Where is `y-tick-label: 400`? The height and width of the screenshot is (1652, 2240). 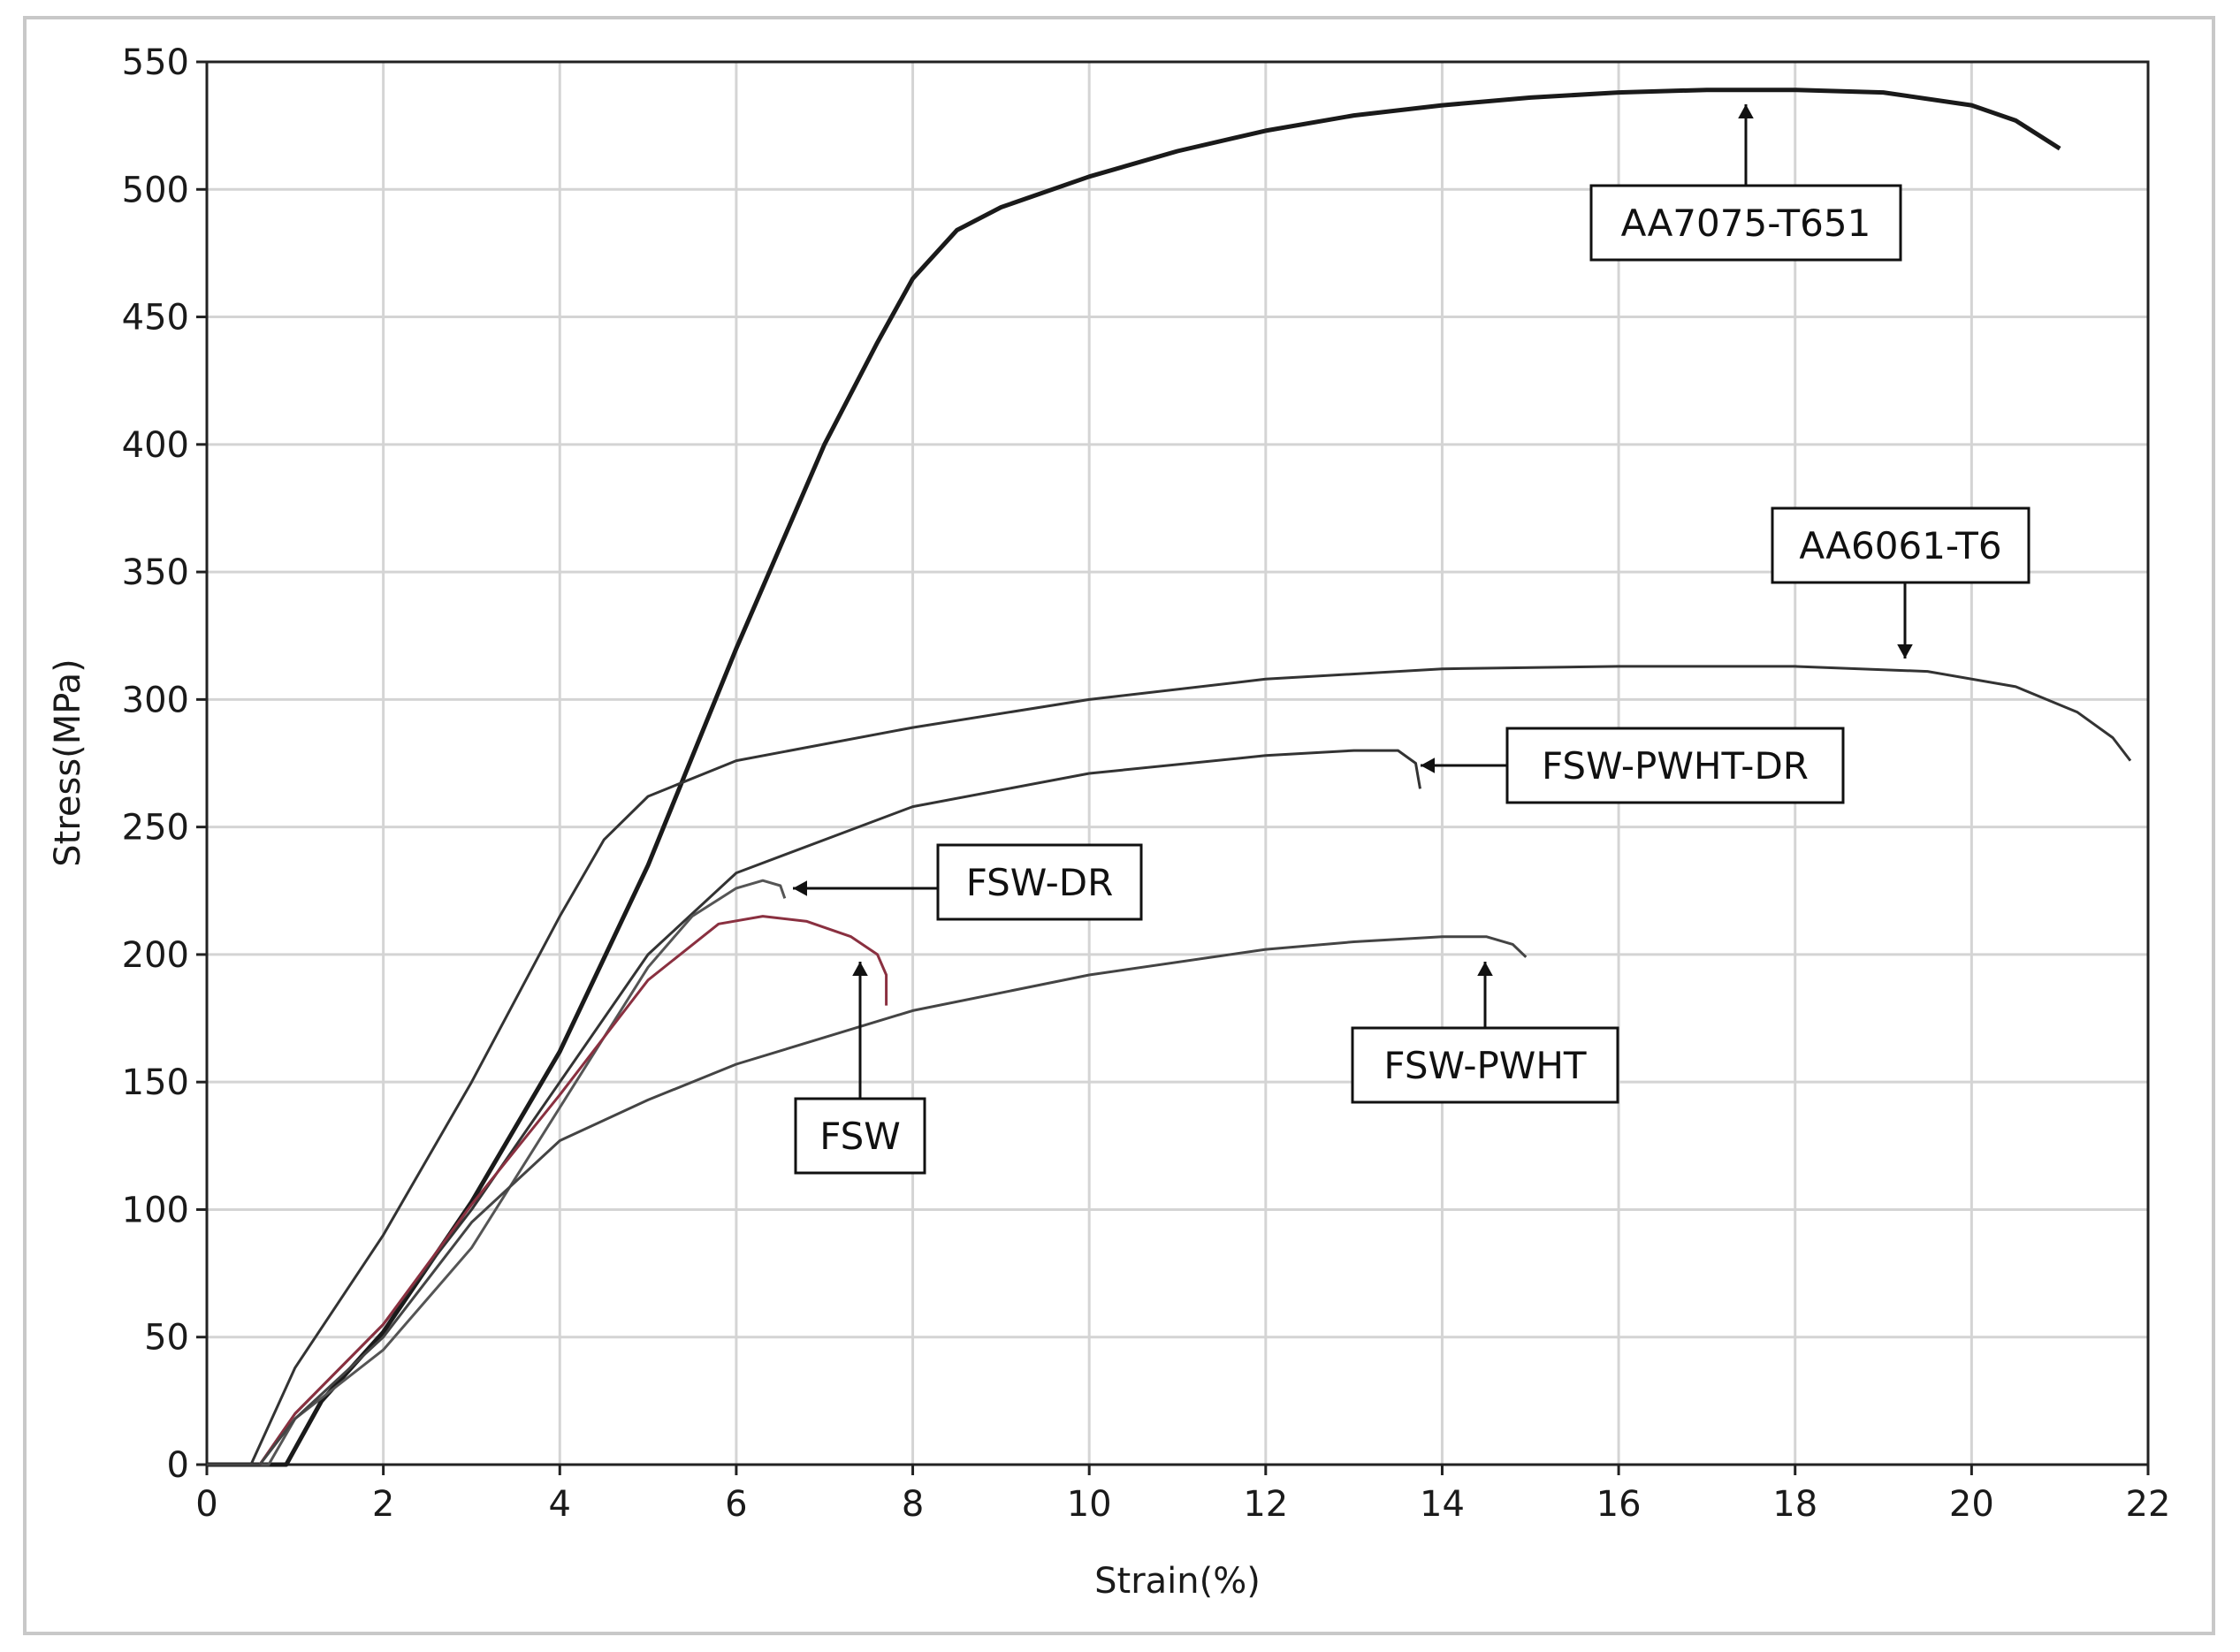
y-tick-label: 400 is located at coordinates (155, 446).